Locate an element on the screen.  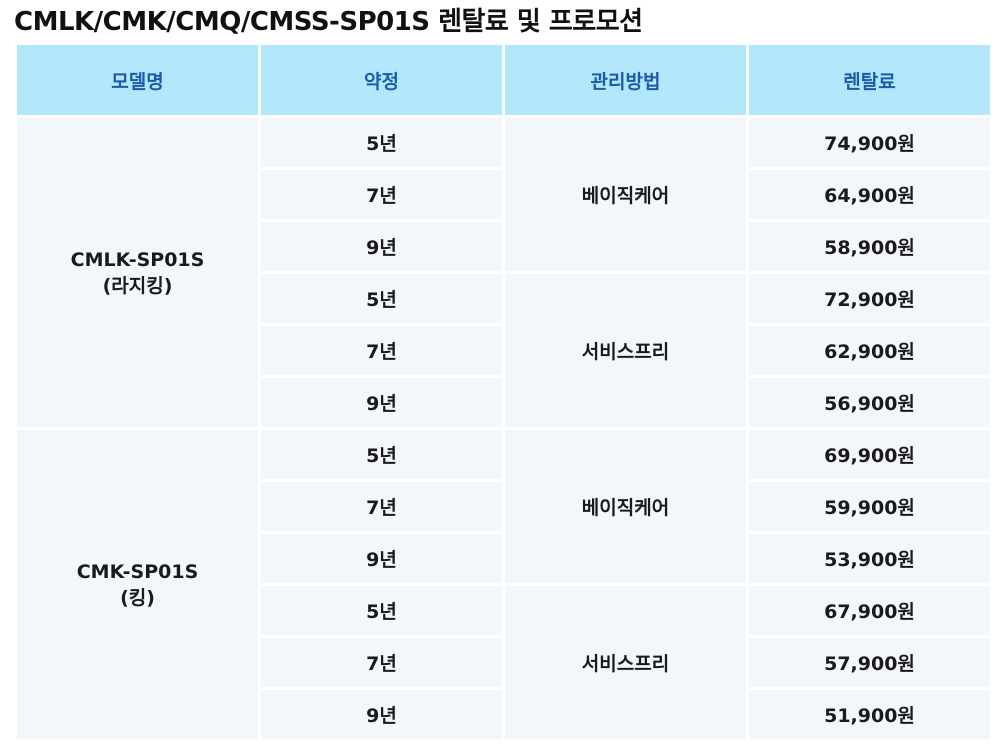
table-header-row: 모델명 약정 관리방법 렌탈료 is located at coordinates (503, 80).